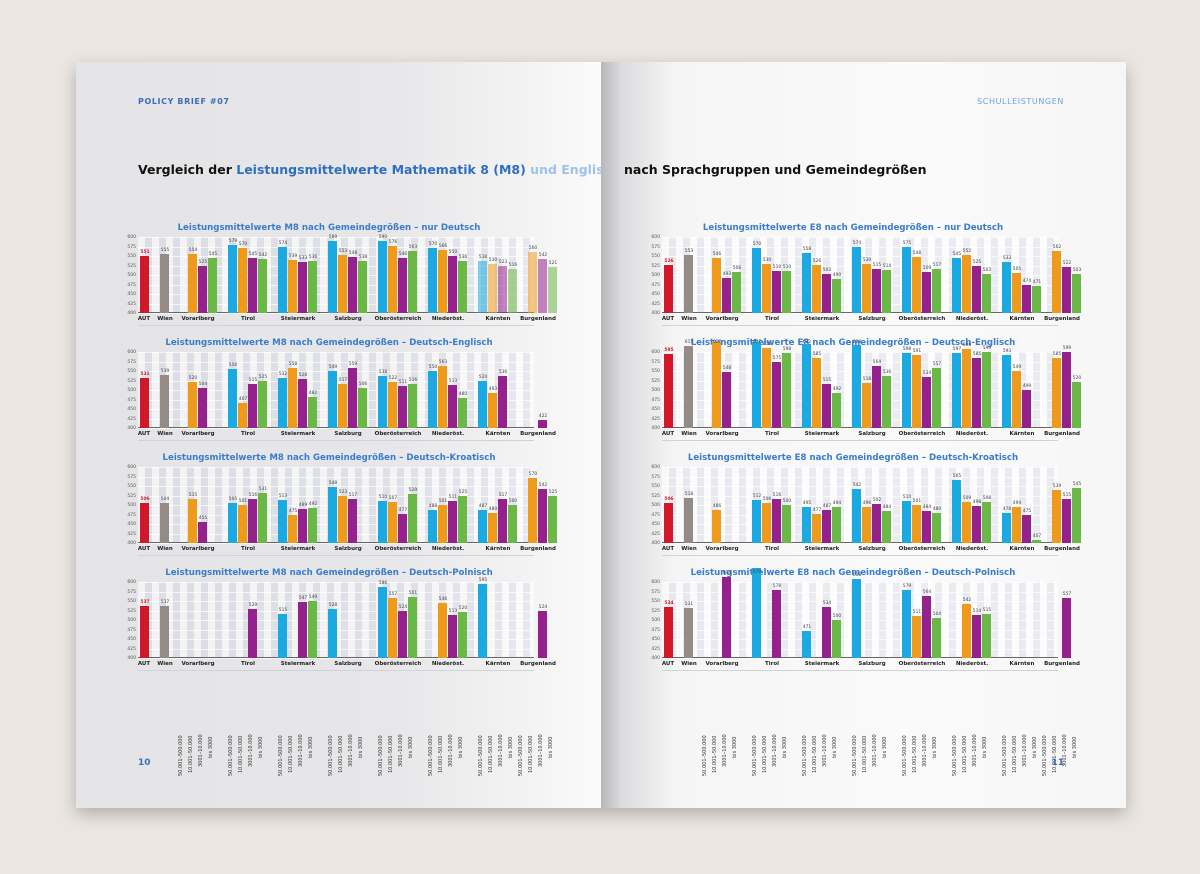 This screenshot has height=874, width=1200. I want to click on x-category-label: Tirol, so click(248, 549).